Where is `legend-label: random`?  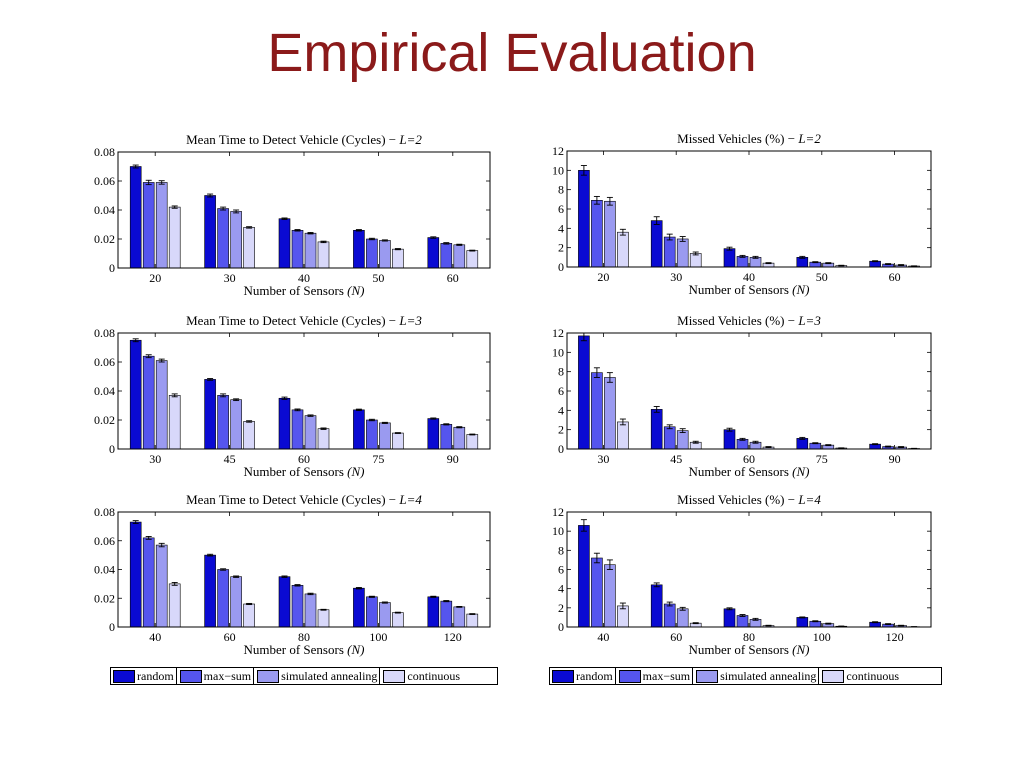
legend-label: random is located at coordinates (594, 675).